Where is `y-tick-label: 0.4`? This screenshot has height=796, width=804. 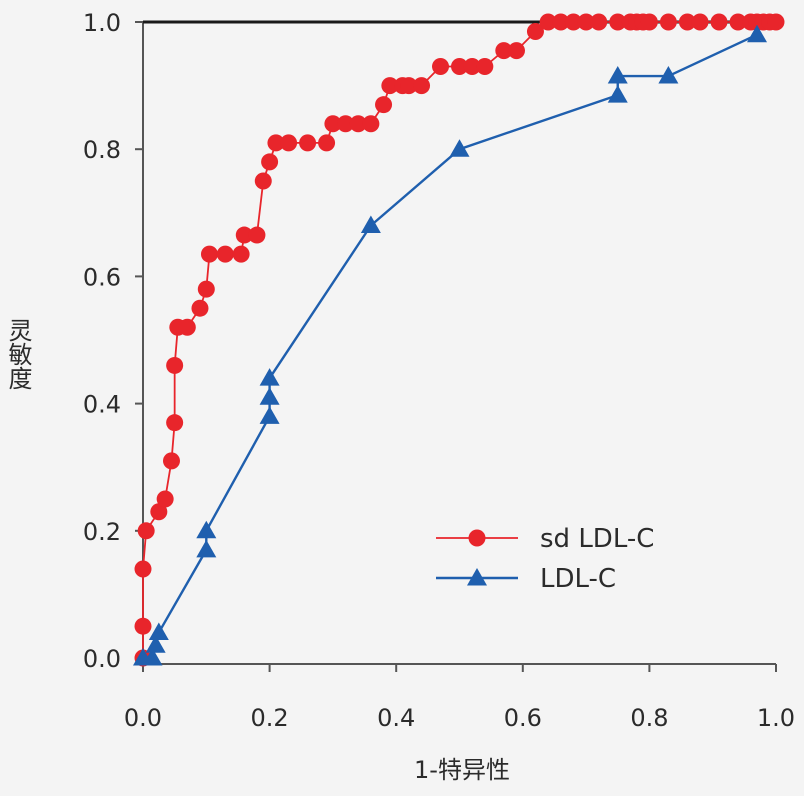
y-tick-label: 0.4 is located at coordinates (102, 405).